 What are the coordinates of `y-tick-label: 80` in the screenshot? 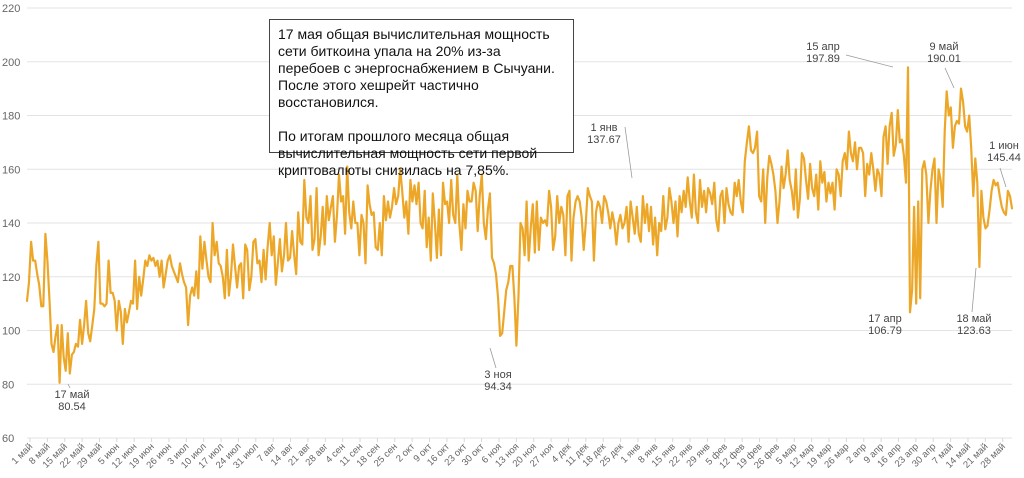 It's located at (8, 385).